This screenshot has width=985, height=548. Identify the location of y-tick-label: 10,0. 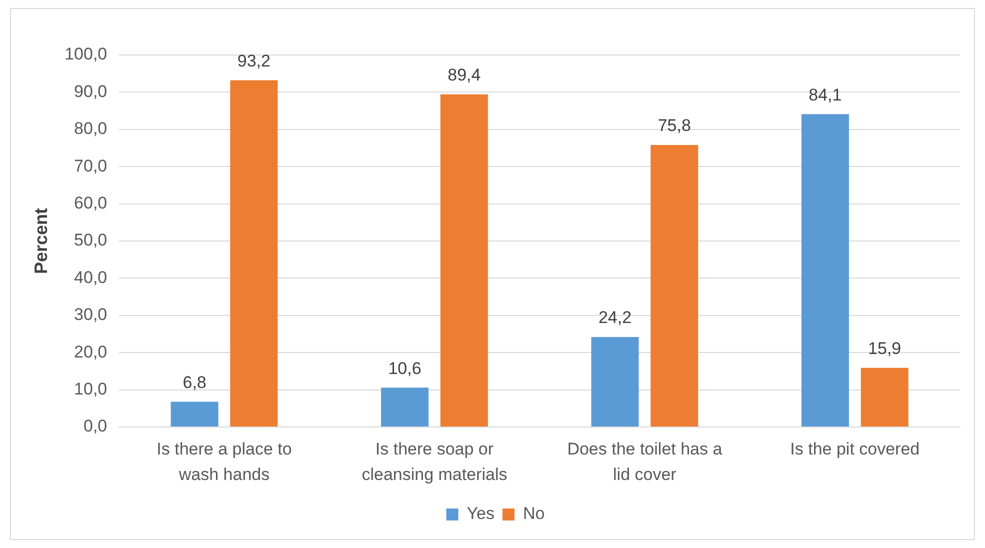
(91, 388).